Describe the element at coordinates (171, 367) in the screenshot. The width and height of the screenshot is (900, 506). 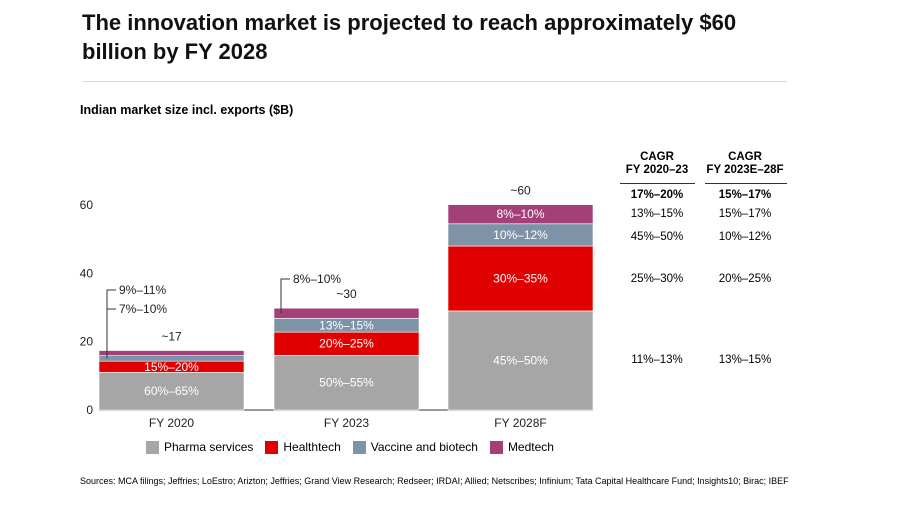
I see `segment-label-healthtech-0: 15%–20%` at that location.